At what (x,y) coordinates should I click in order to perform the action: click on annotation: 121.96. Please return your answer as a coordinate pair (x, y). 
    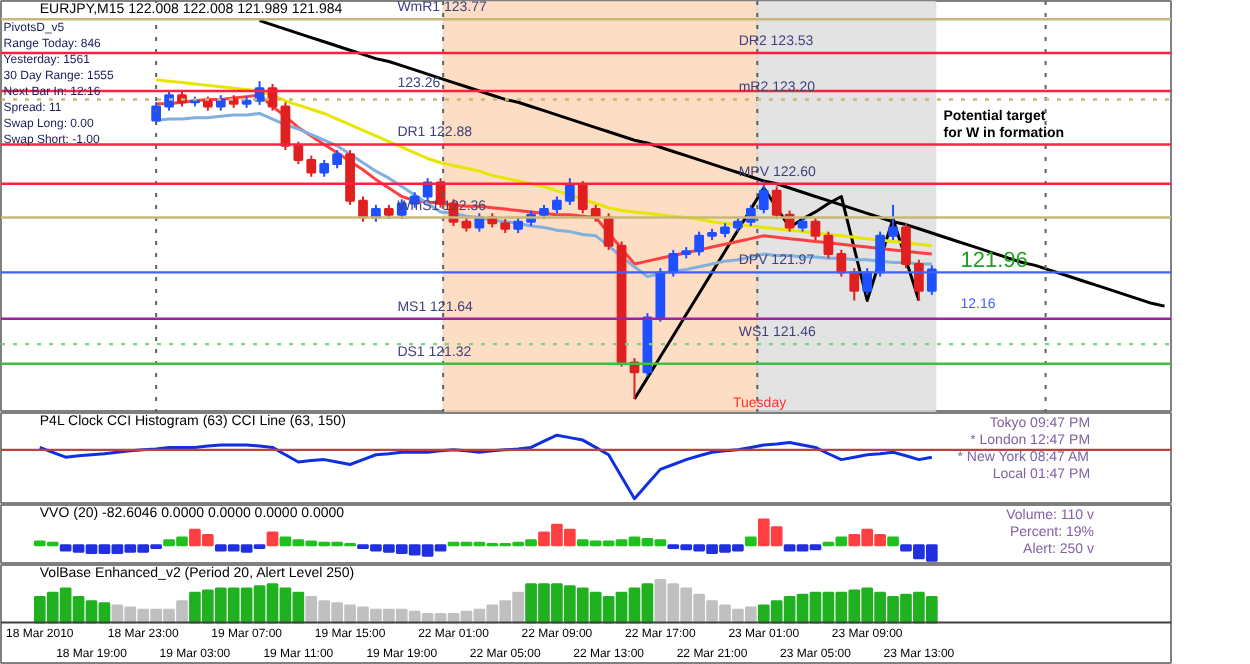
    Looking at the image, I should click on (994, 260).